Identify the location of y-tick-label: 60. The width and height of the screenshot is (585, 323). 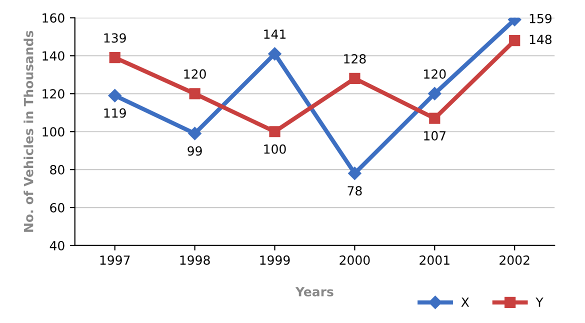
(57, 207).